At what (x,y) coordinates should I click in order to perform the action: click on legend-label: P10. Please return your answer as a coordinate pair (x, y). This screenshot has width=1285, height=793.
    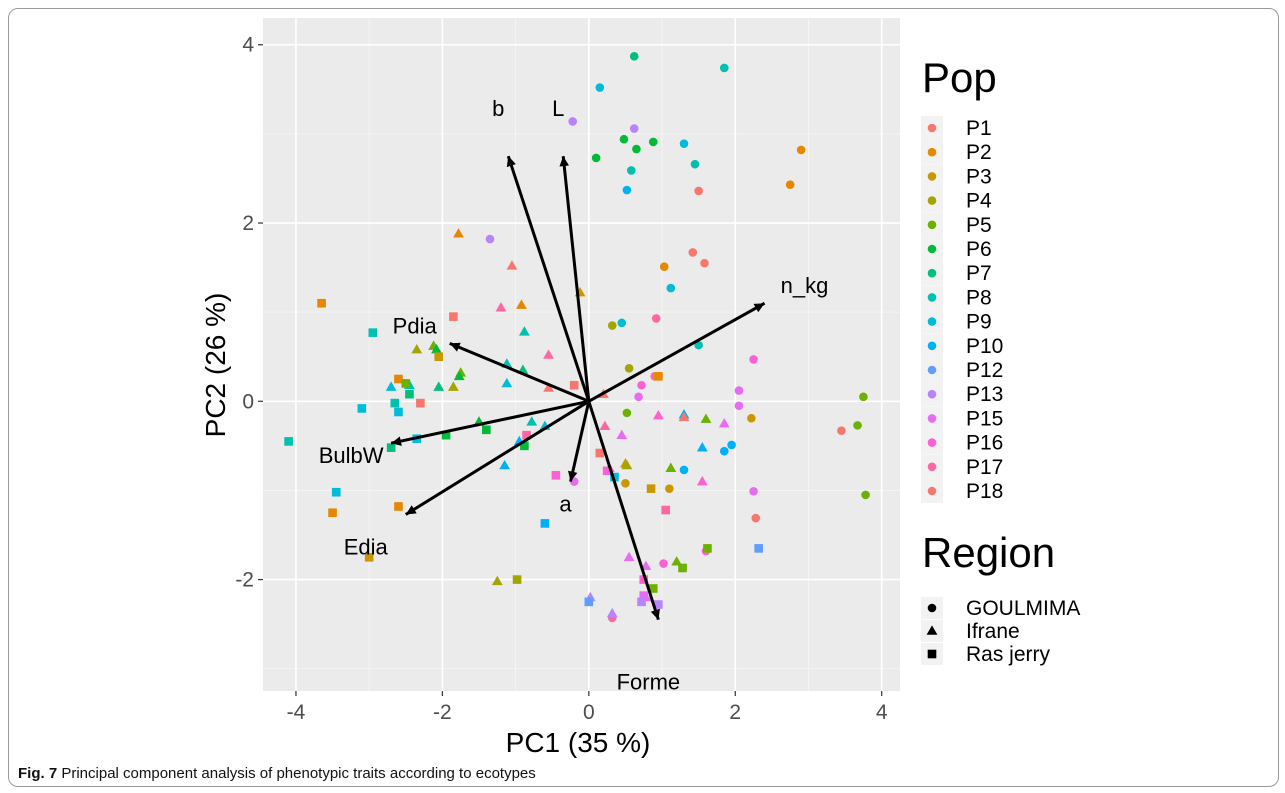
    Looking at the image, I should click on (984, 346).